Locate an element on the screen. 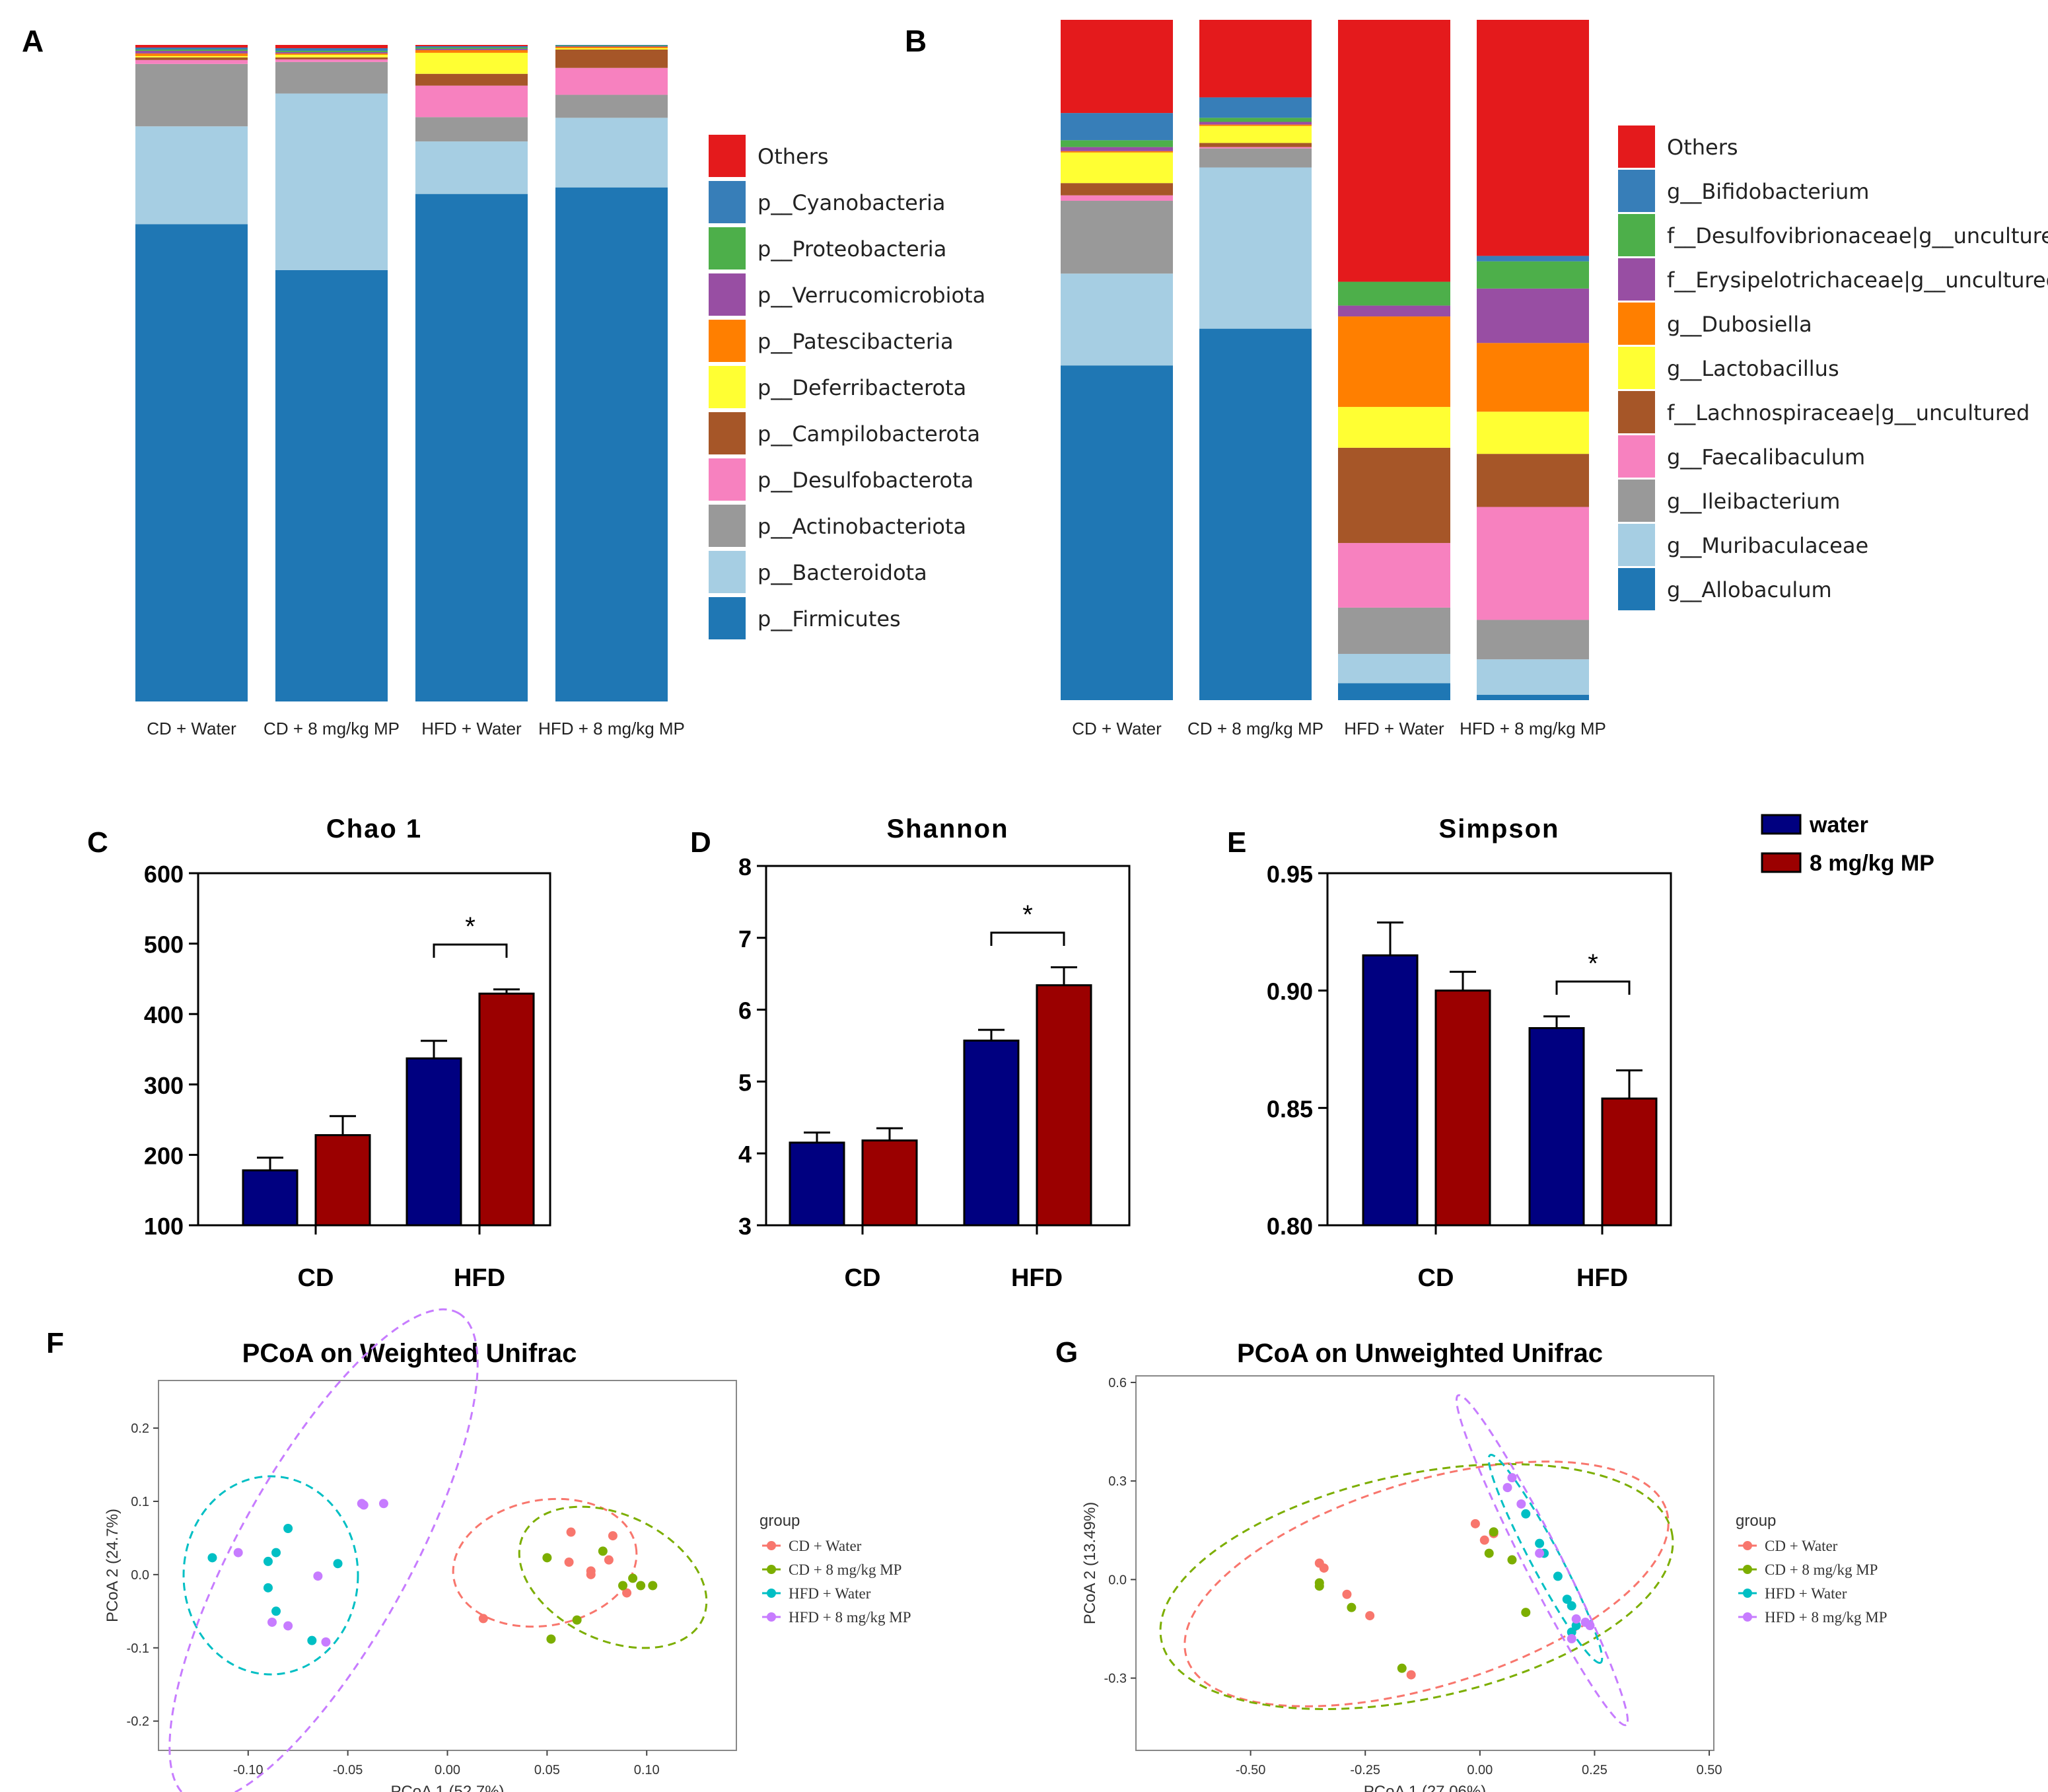  y-tick-label: 100 is located at coordinates (164, 1226).